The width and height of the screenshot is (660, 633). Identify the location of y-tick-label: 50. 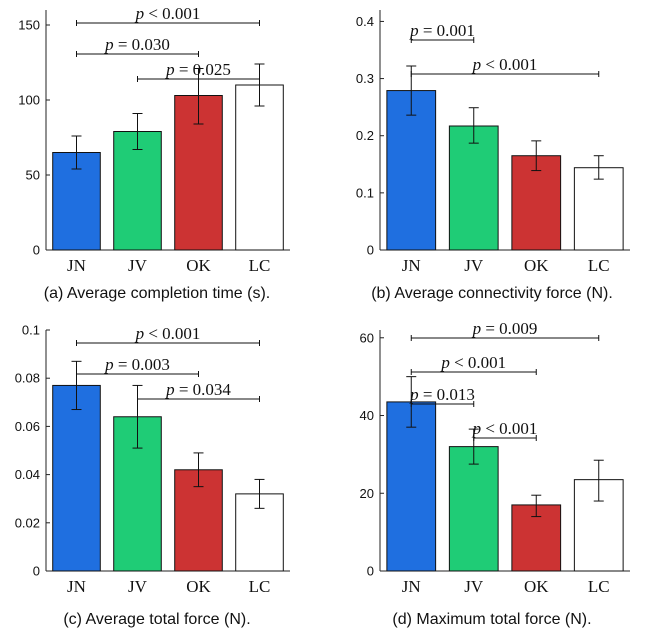
(33, 175).